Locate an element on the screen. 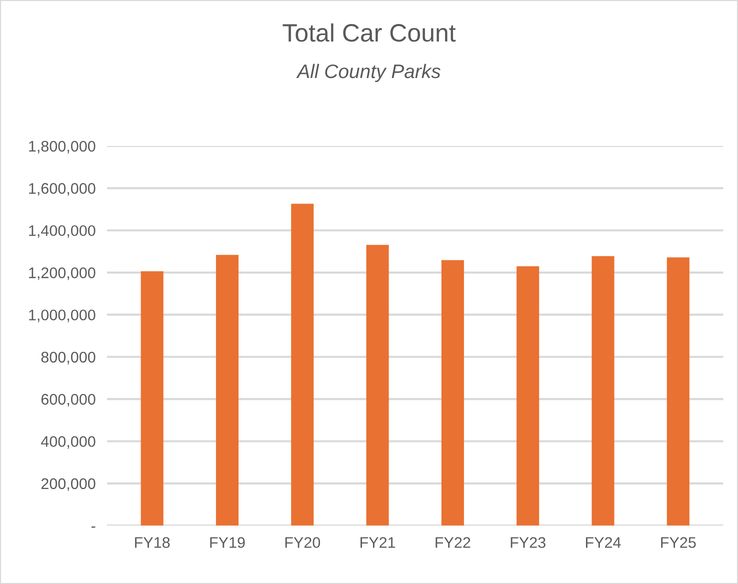 The width and height of the screenshot is (738, 584). y-tick-label: 200,000 is located at coordinates (68, 484).